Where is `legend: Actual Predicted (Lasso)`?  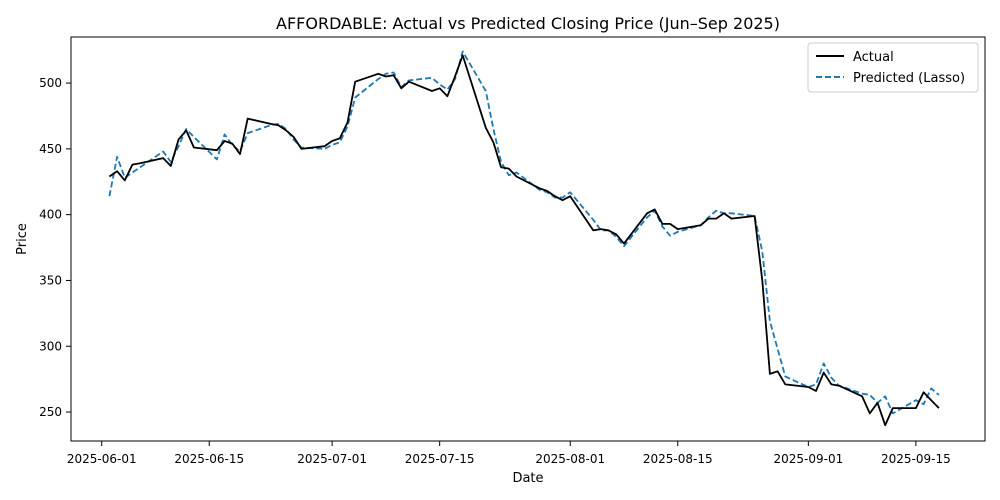 legend: Actual Predicted (Lasso) is located at coordinates (893, 67).